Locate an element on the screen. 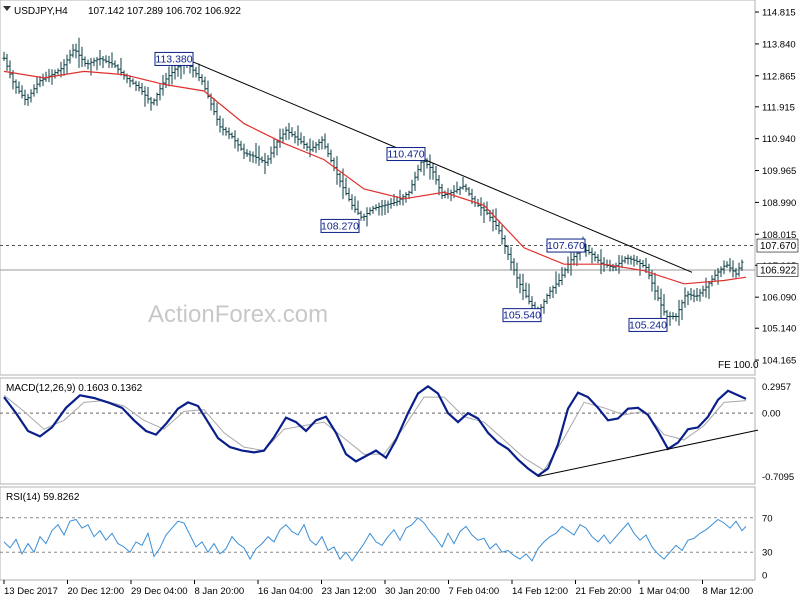 The height and width of the screenshot is (600, 800). x-tick-label: 1 Mar 04:00 is located at coordinates (664, 591).